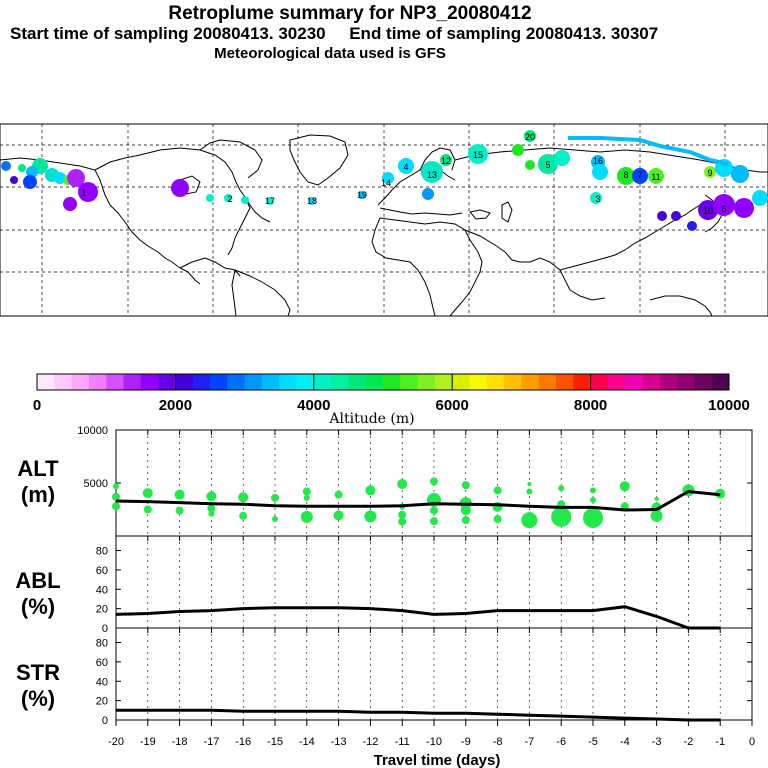 Image resolution: width=768 pixels, height=768 pixels. Describe the element at coordinates (729, 405) in the screenshot. I see `colorbar-tick-label: 10000` at that location.